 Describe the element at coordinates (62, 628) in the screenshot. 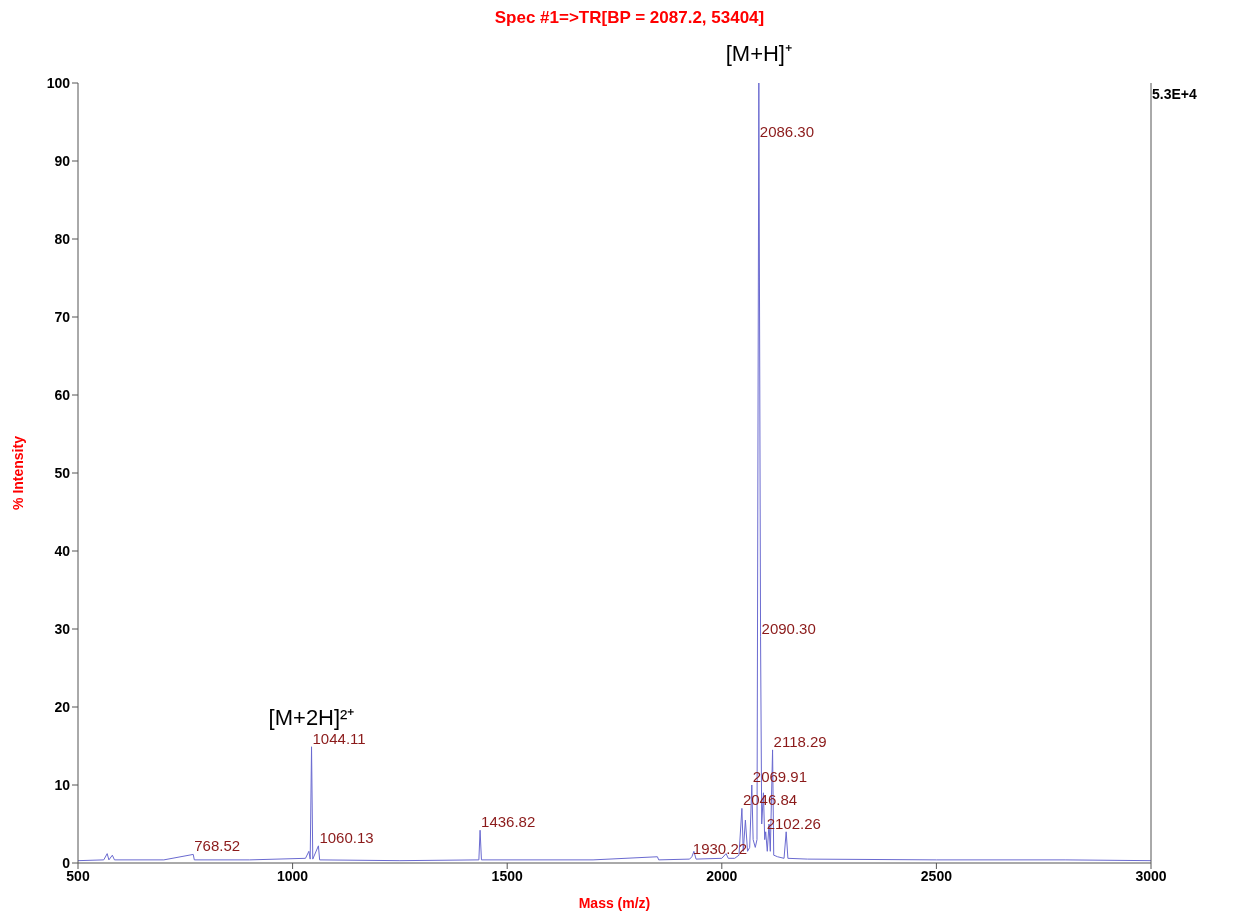

I see `y-tick-label: 30` at that location.